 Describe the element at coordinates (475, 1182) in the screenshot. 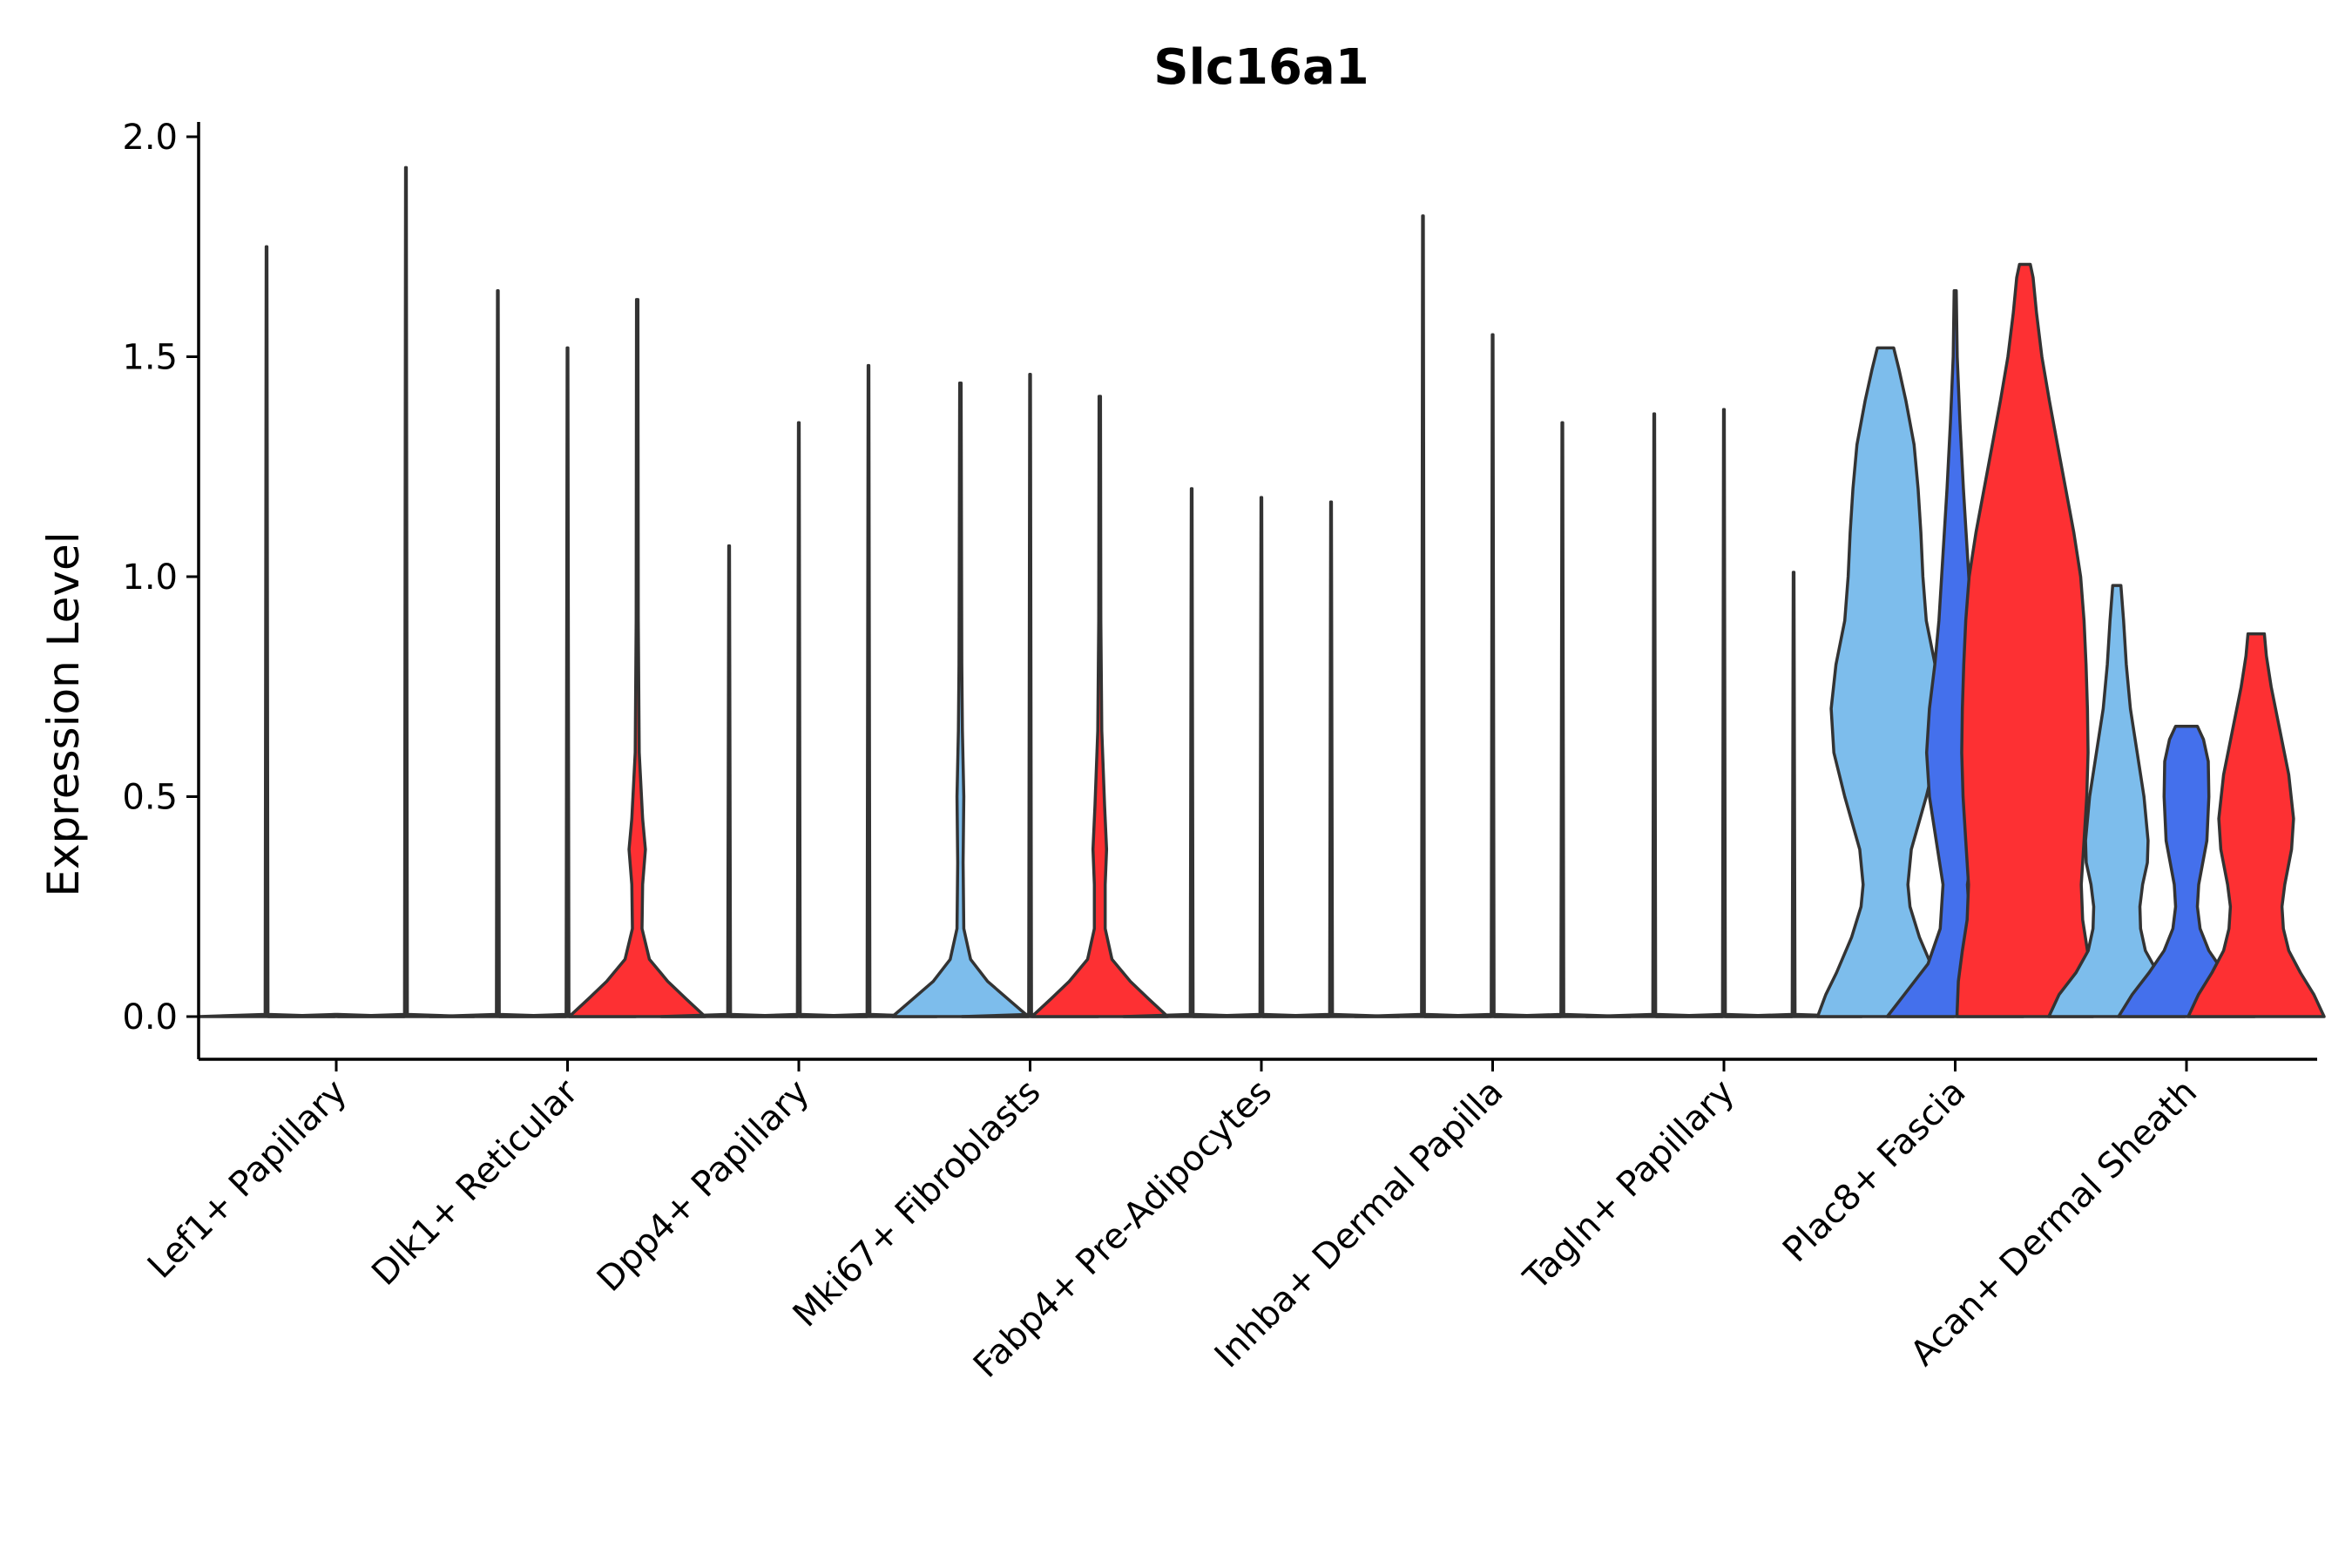

I see `x-tick-label: Dlk1+ Reticular` at that location.